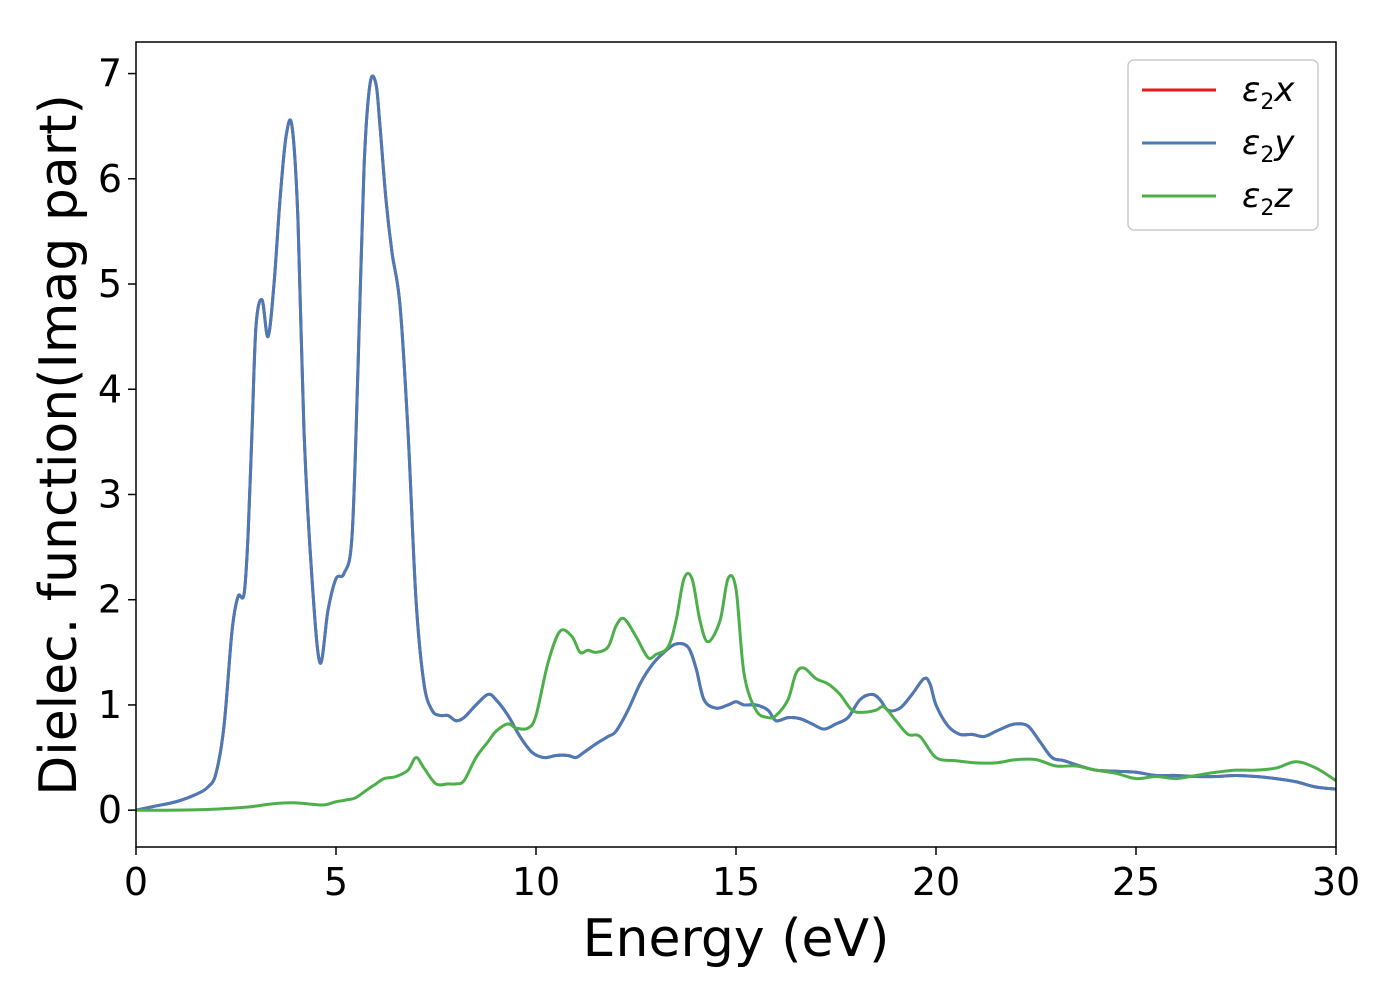 The image size is (1400, 1000). What do you see at coordinates (1336, 882) in the screenshot?
I see `x-tick-label: 30` at bounding box center [1336, 882].